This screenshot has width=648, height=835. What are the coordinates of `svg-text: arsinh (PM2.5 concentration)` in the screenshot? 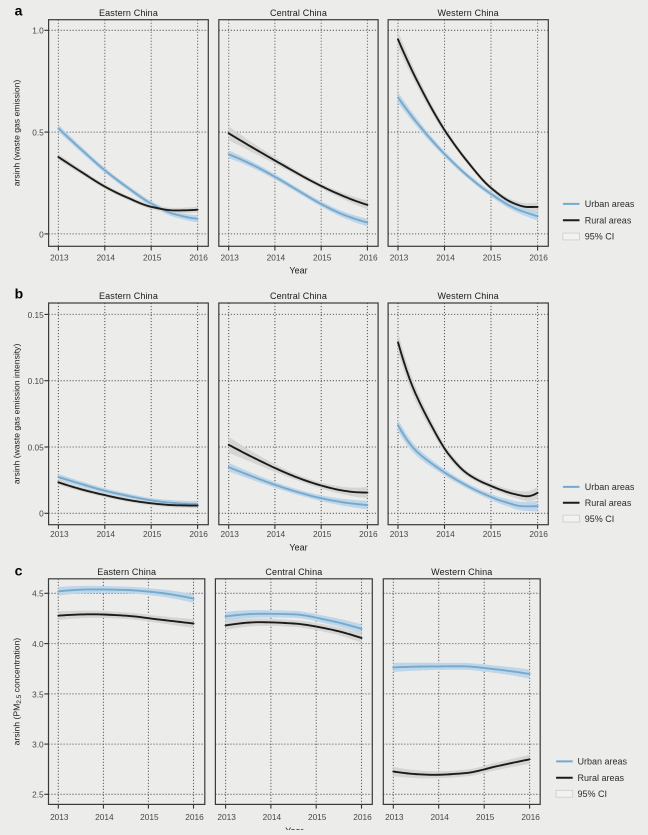 It's located at (18, 692).